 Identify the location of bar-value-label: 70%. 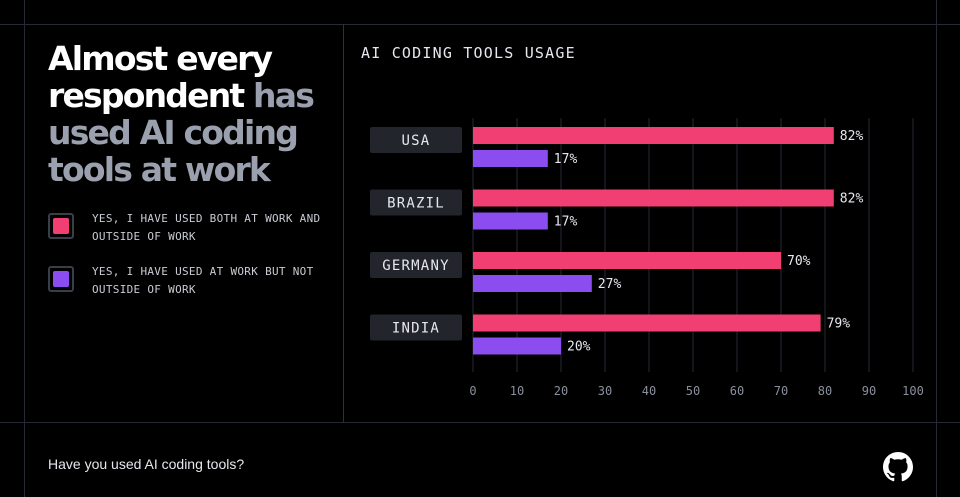
(799, 261).